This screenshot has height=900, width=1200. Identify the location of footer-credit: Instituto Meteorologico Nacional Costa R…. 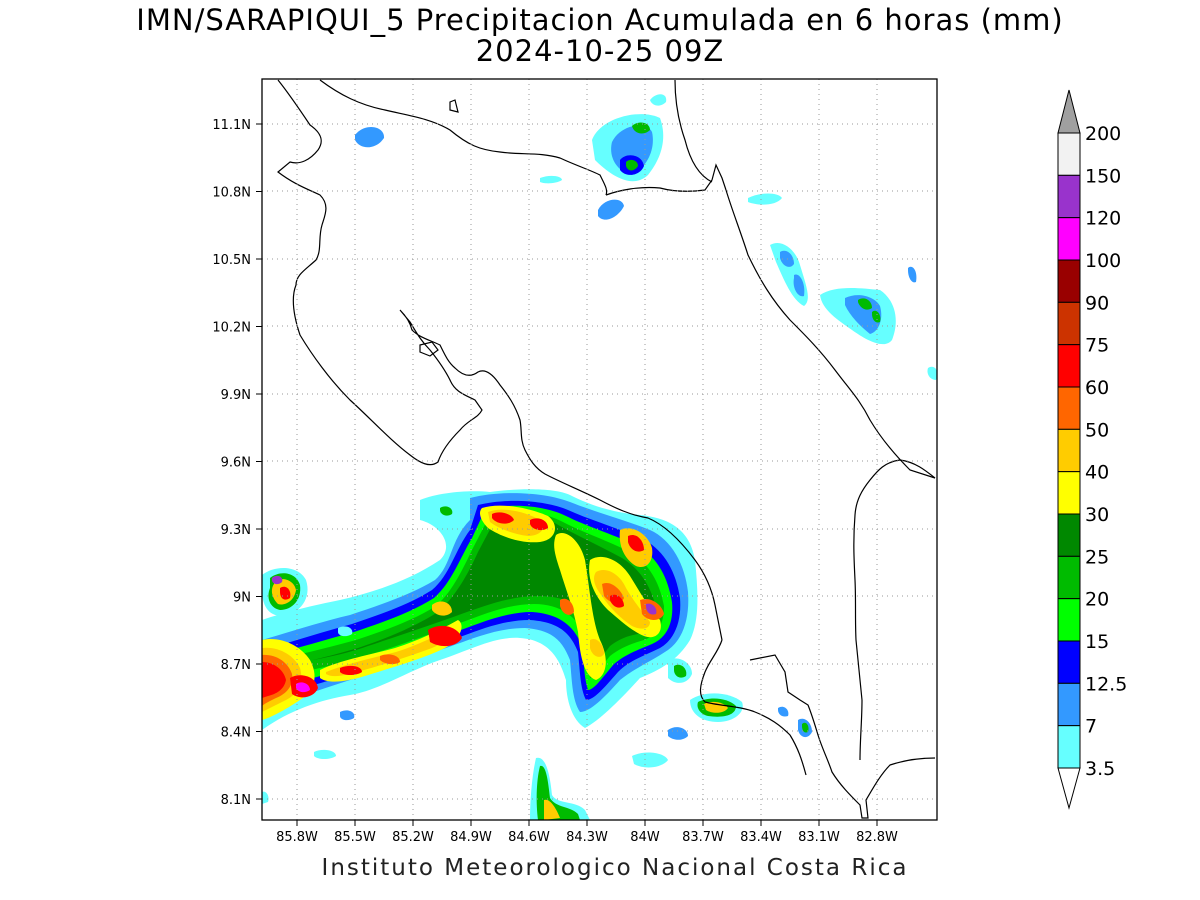
(615, 868).